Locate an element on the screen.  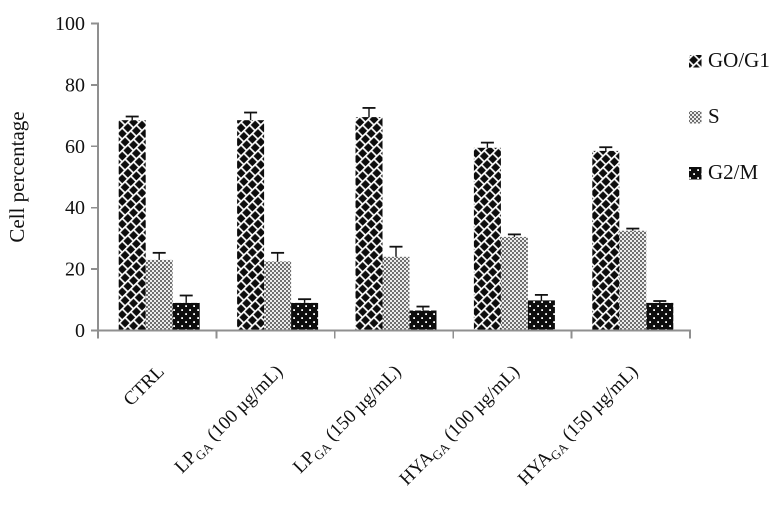
x-category-label-0: CTRL is located at coordinates (144, 385).